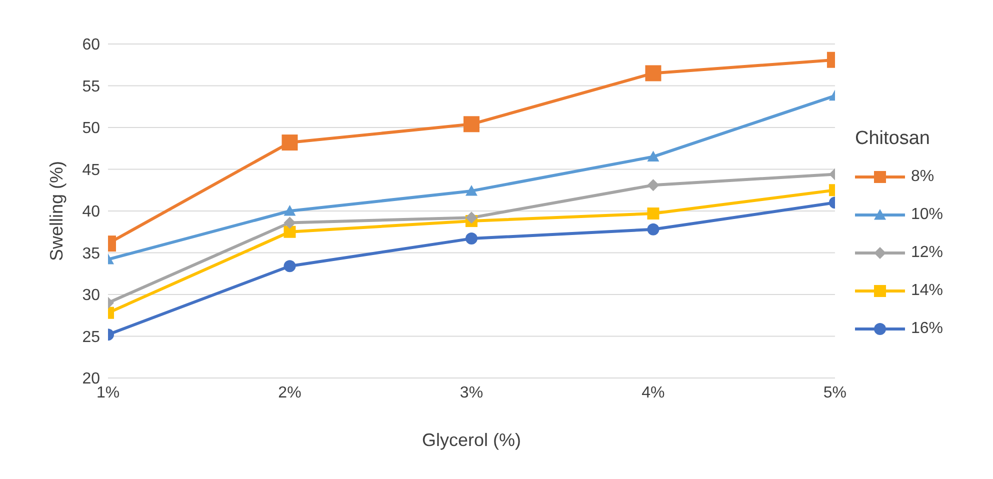  Describe the element at coordinates (91, 212) in the screenshot. I see `y-tick-label: 40` at that location.